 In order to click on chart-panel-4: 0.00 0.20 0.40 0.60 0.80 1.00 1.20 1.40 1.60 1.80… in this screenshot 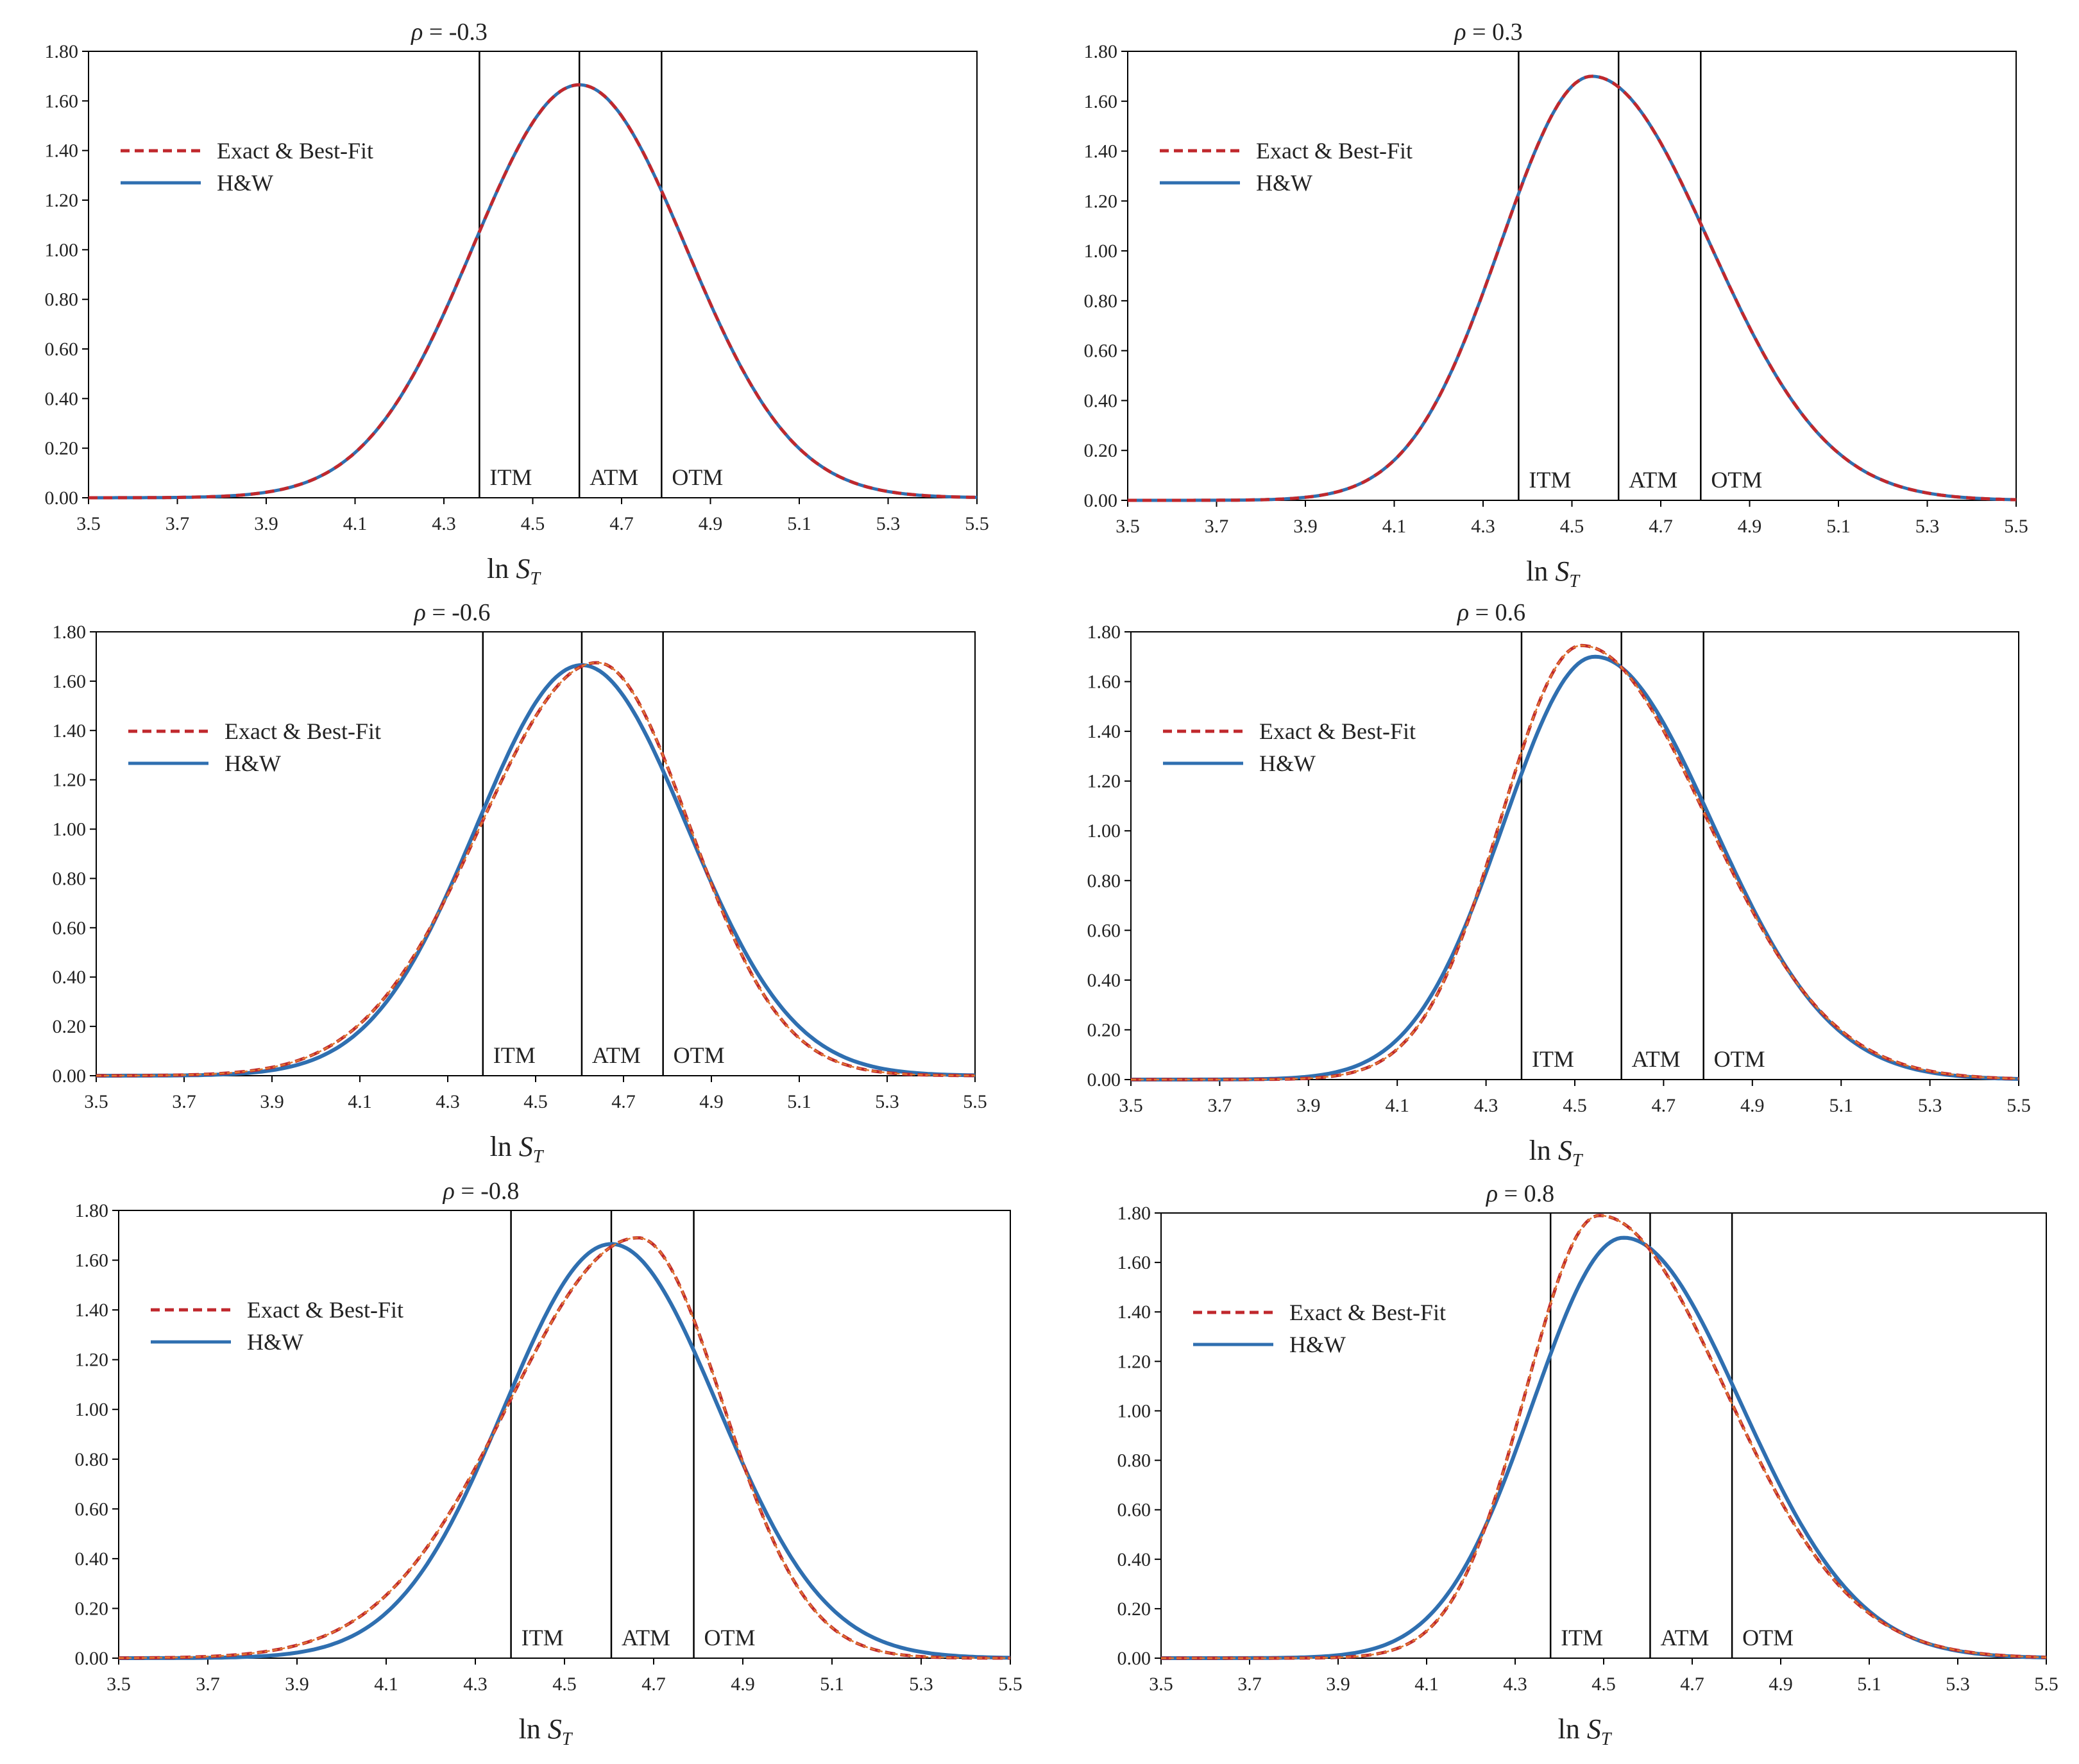, I will do `click(1559, 885)`.